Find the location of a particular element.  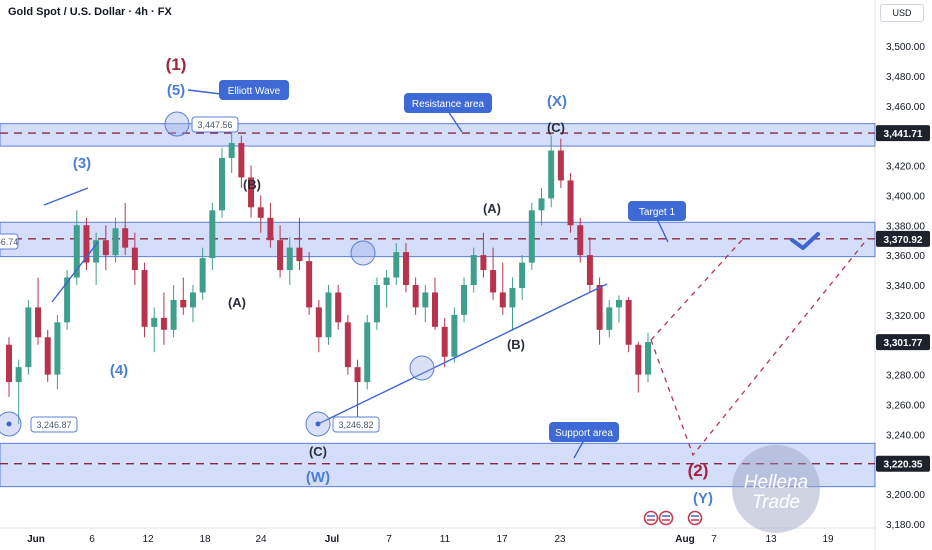

watermark-badge is located at coordinates (776, 489).